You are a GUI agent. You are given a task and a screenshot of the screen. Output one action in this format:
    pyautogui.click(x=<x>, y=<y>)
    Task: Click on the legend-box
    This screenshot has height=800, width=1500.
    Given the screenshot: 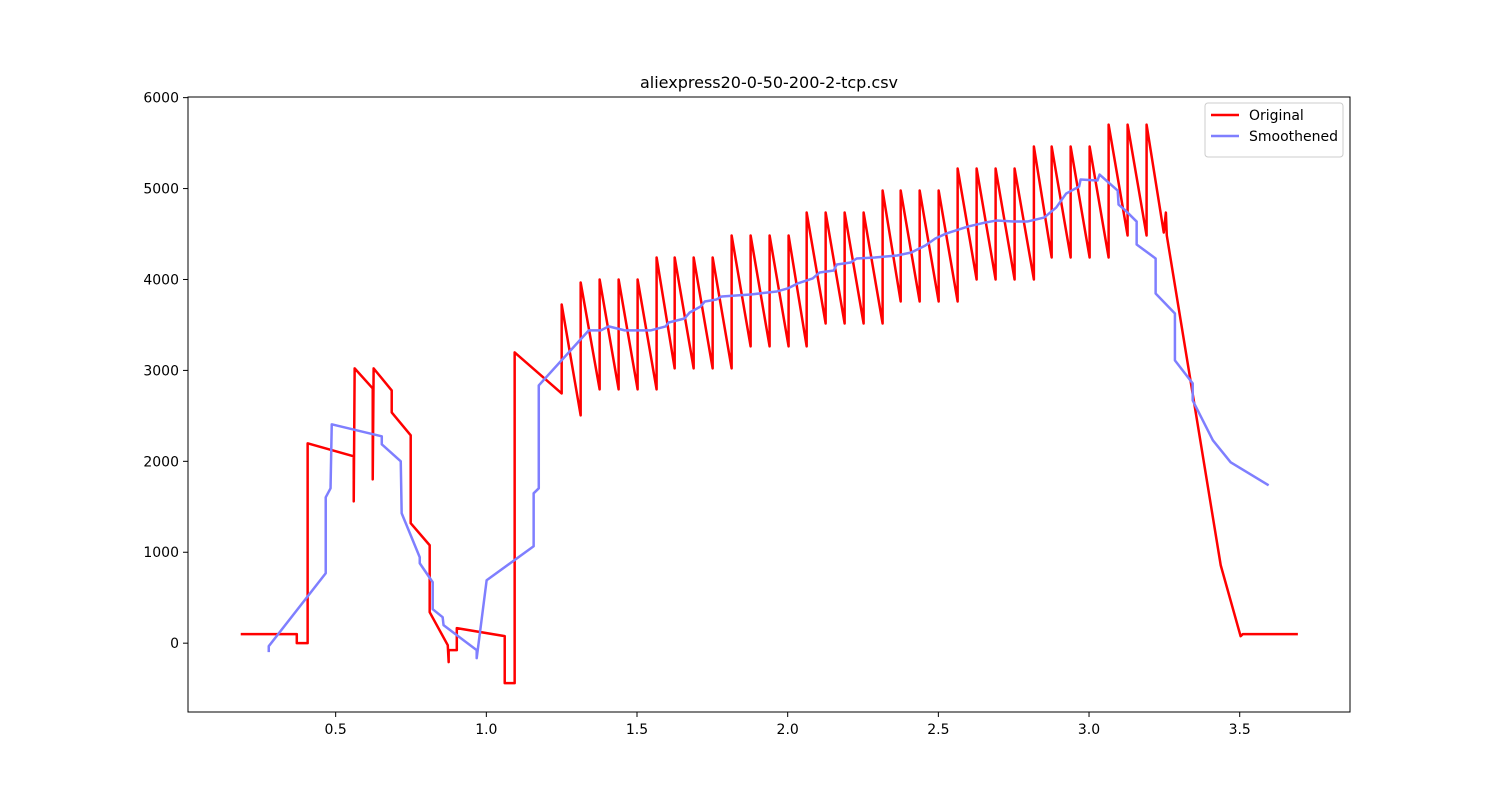 What is the action you would take?
    pyautogui.click(x=1274, y=130)
    